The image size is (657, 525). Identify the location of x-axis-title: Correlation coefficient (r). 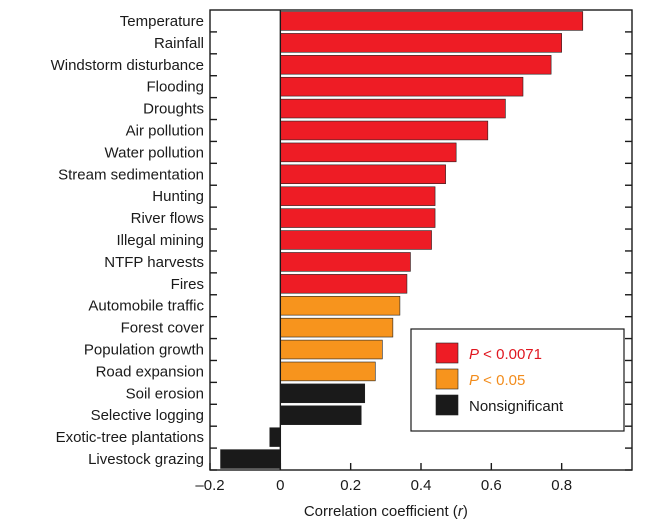
(386, 511).